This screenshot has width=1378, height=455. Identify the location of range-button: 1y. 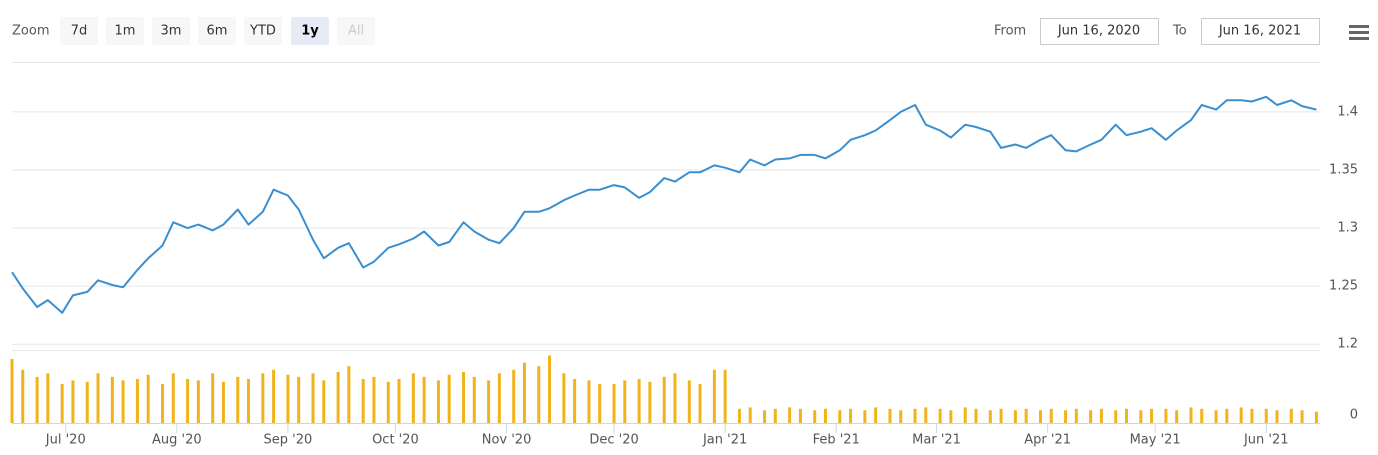
(310, 31).